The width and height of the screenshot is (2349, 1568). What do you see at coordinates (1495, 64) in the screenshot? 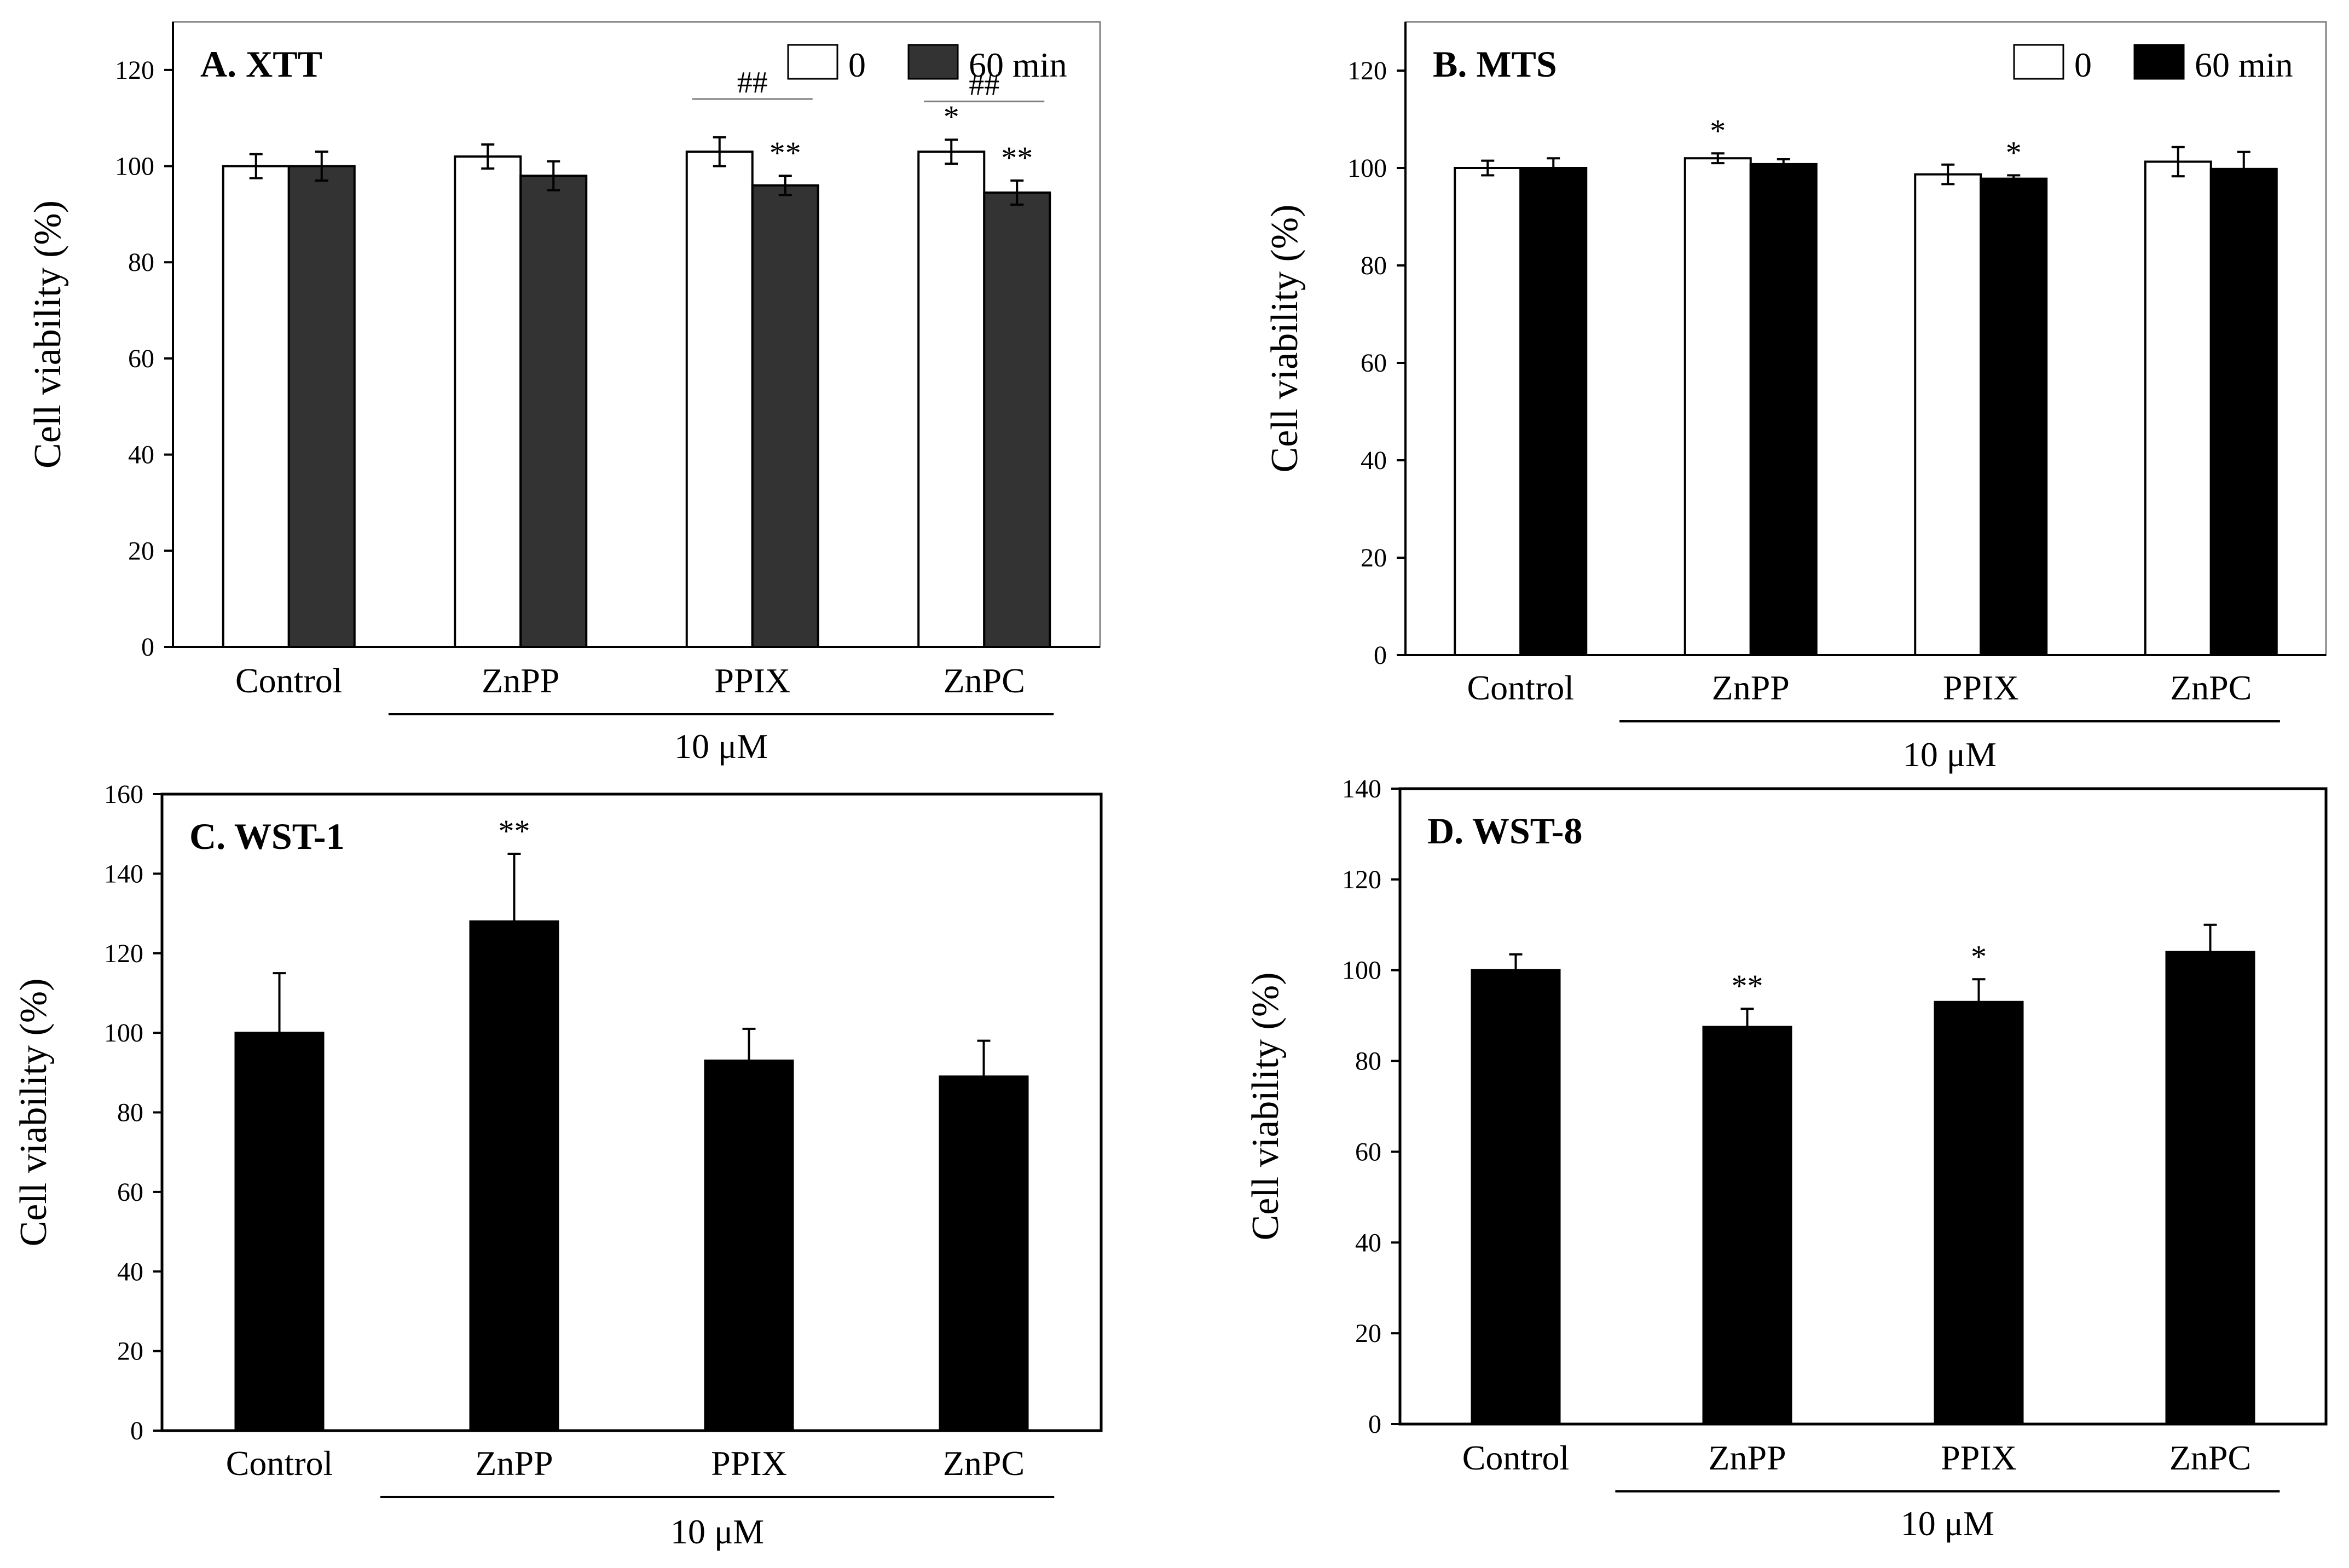
I see `panel-title: B. MTS` at bounding box center [1495, 64].